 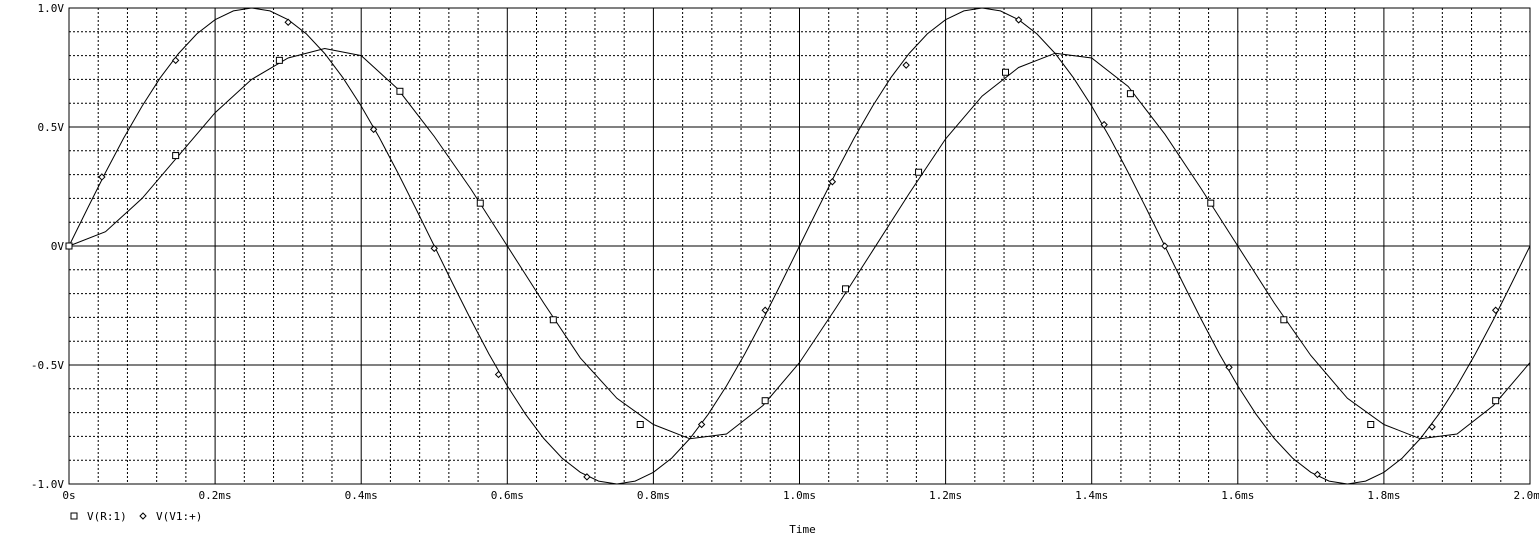 What do you see at coordinates (51, 8) in the screenshot?
I see `y-tick-label: 1.0V` at bounding box center [51, 8].